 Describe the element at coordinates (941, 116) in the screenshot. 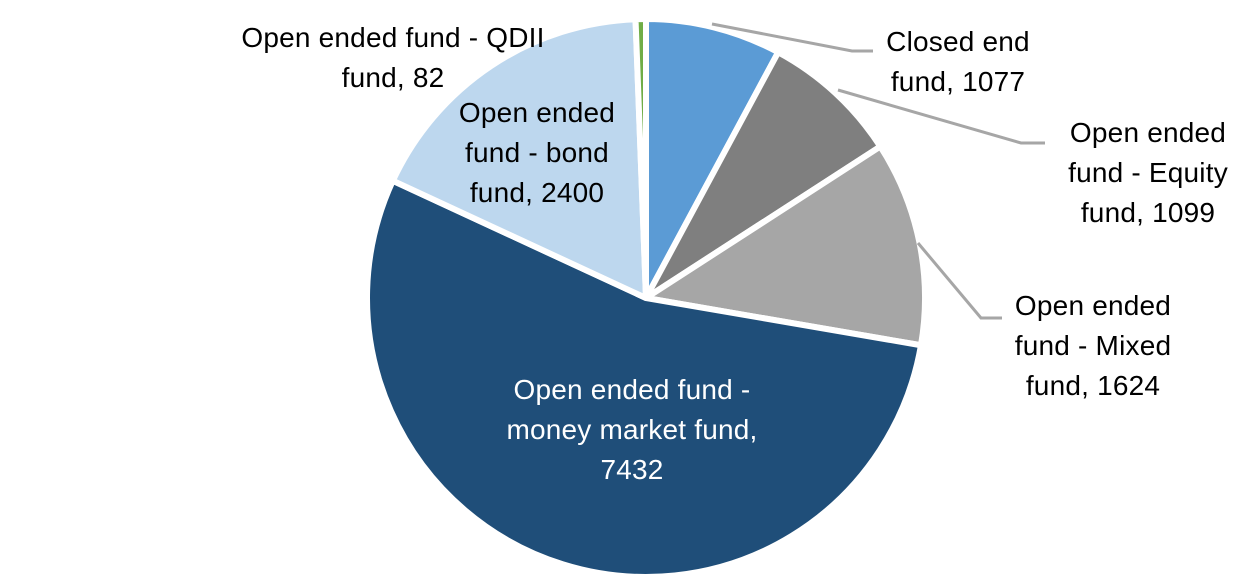

I see `leader-line-open-ended-fund-equity-fund` at that location.